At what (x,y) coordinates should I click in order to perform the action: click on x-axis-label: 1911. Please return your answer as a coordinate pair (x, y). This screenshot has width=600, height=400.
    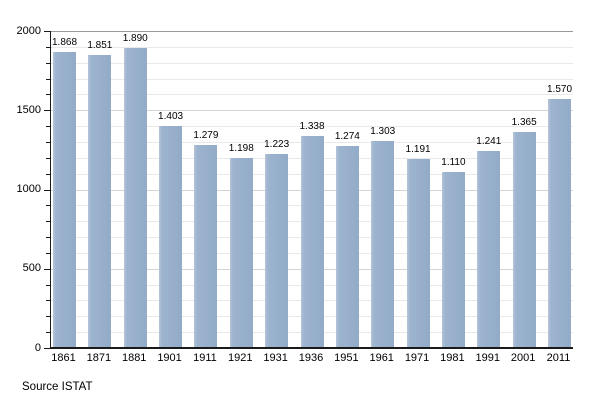
    Looking at the image, I should click on (205, 358).